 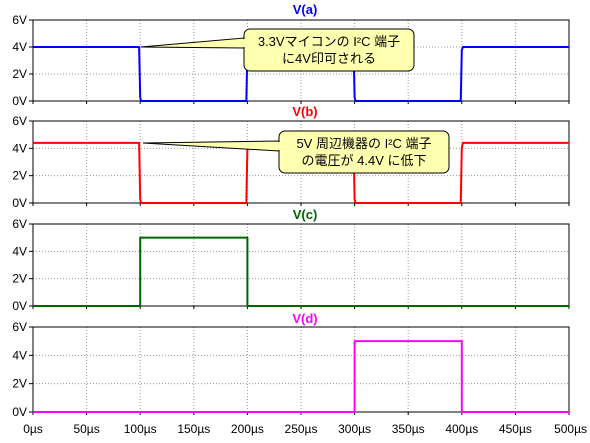 What do you see at coordinates (329, 58) in the screenshot?
I see `callout-text: に4V印可される` at bounding box center [329, 58].